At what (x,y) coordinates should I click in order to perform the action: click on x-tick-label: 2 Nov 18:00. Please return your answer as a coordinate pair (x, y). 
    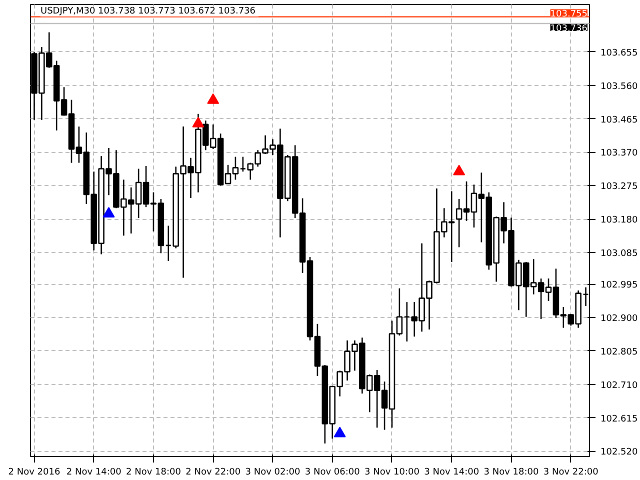
    Looking at the image, I should click on (154, 473).